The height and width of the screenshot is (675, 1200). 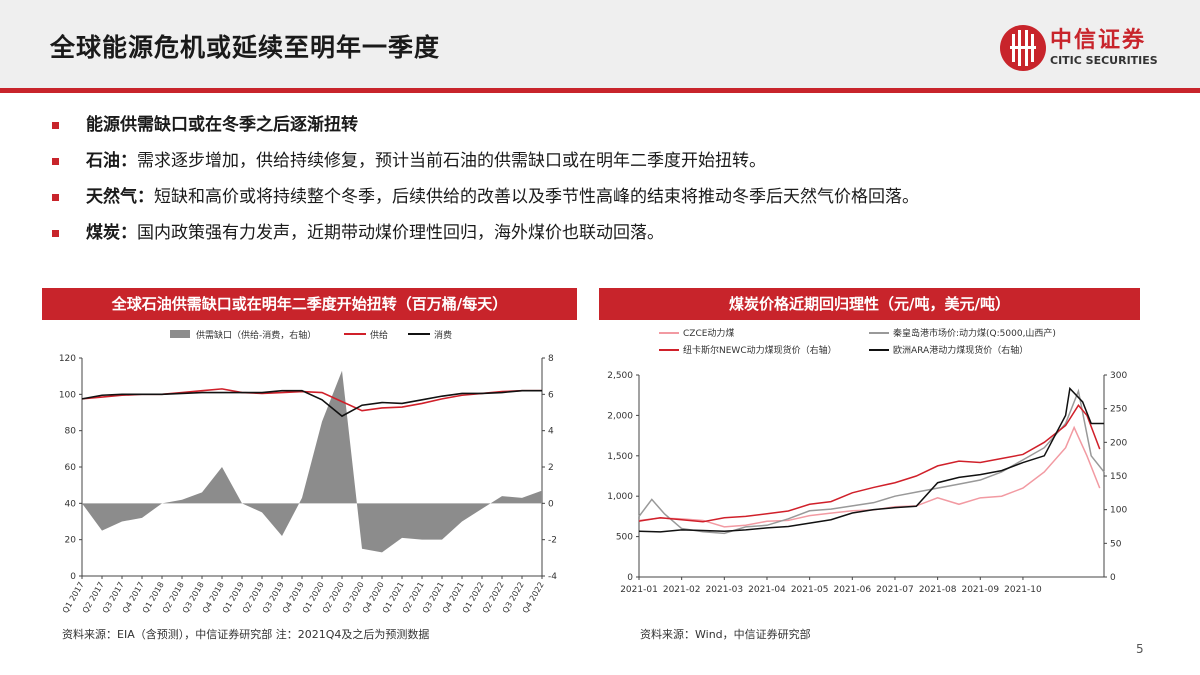 What do you see at coordinates (311, 400) in the screenshot?
I see `supply-line` at bounding box center [311, 400].